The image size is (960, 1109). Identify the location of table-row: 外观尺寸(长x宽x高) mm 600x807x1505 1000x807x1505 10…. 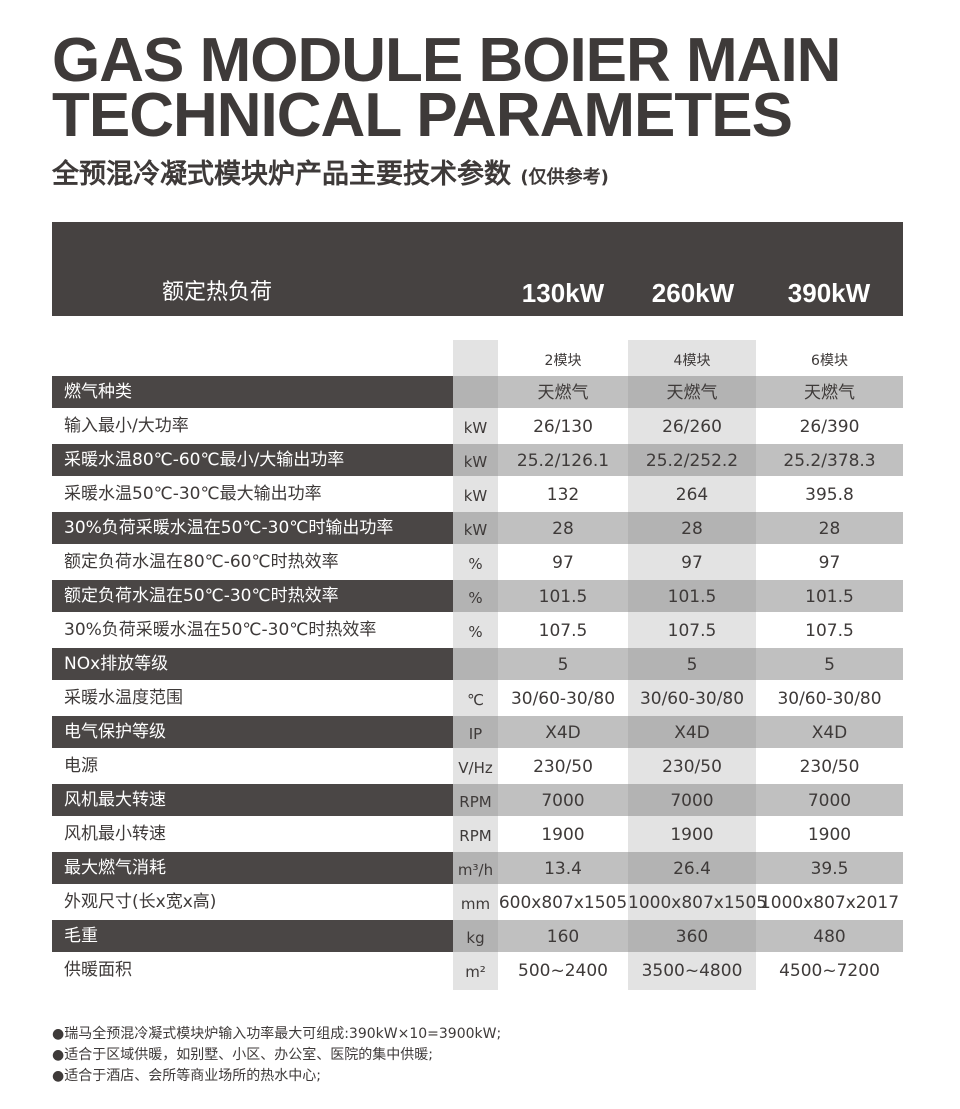
(477, 903).